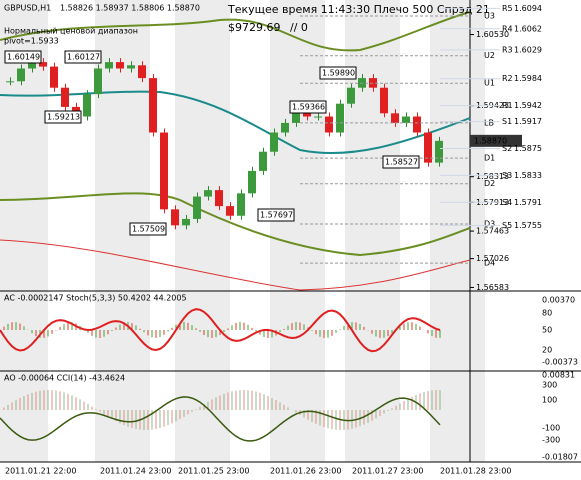  What do you see at coordinates (551, 440) in the screenshot?
I see `panel3-tick: -300` at bounding box center [551, 440].